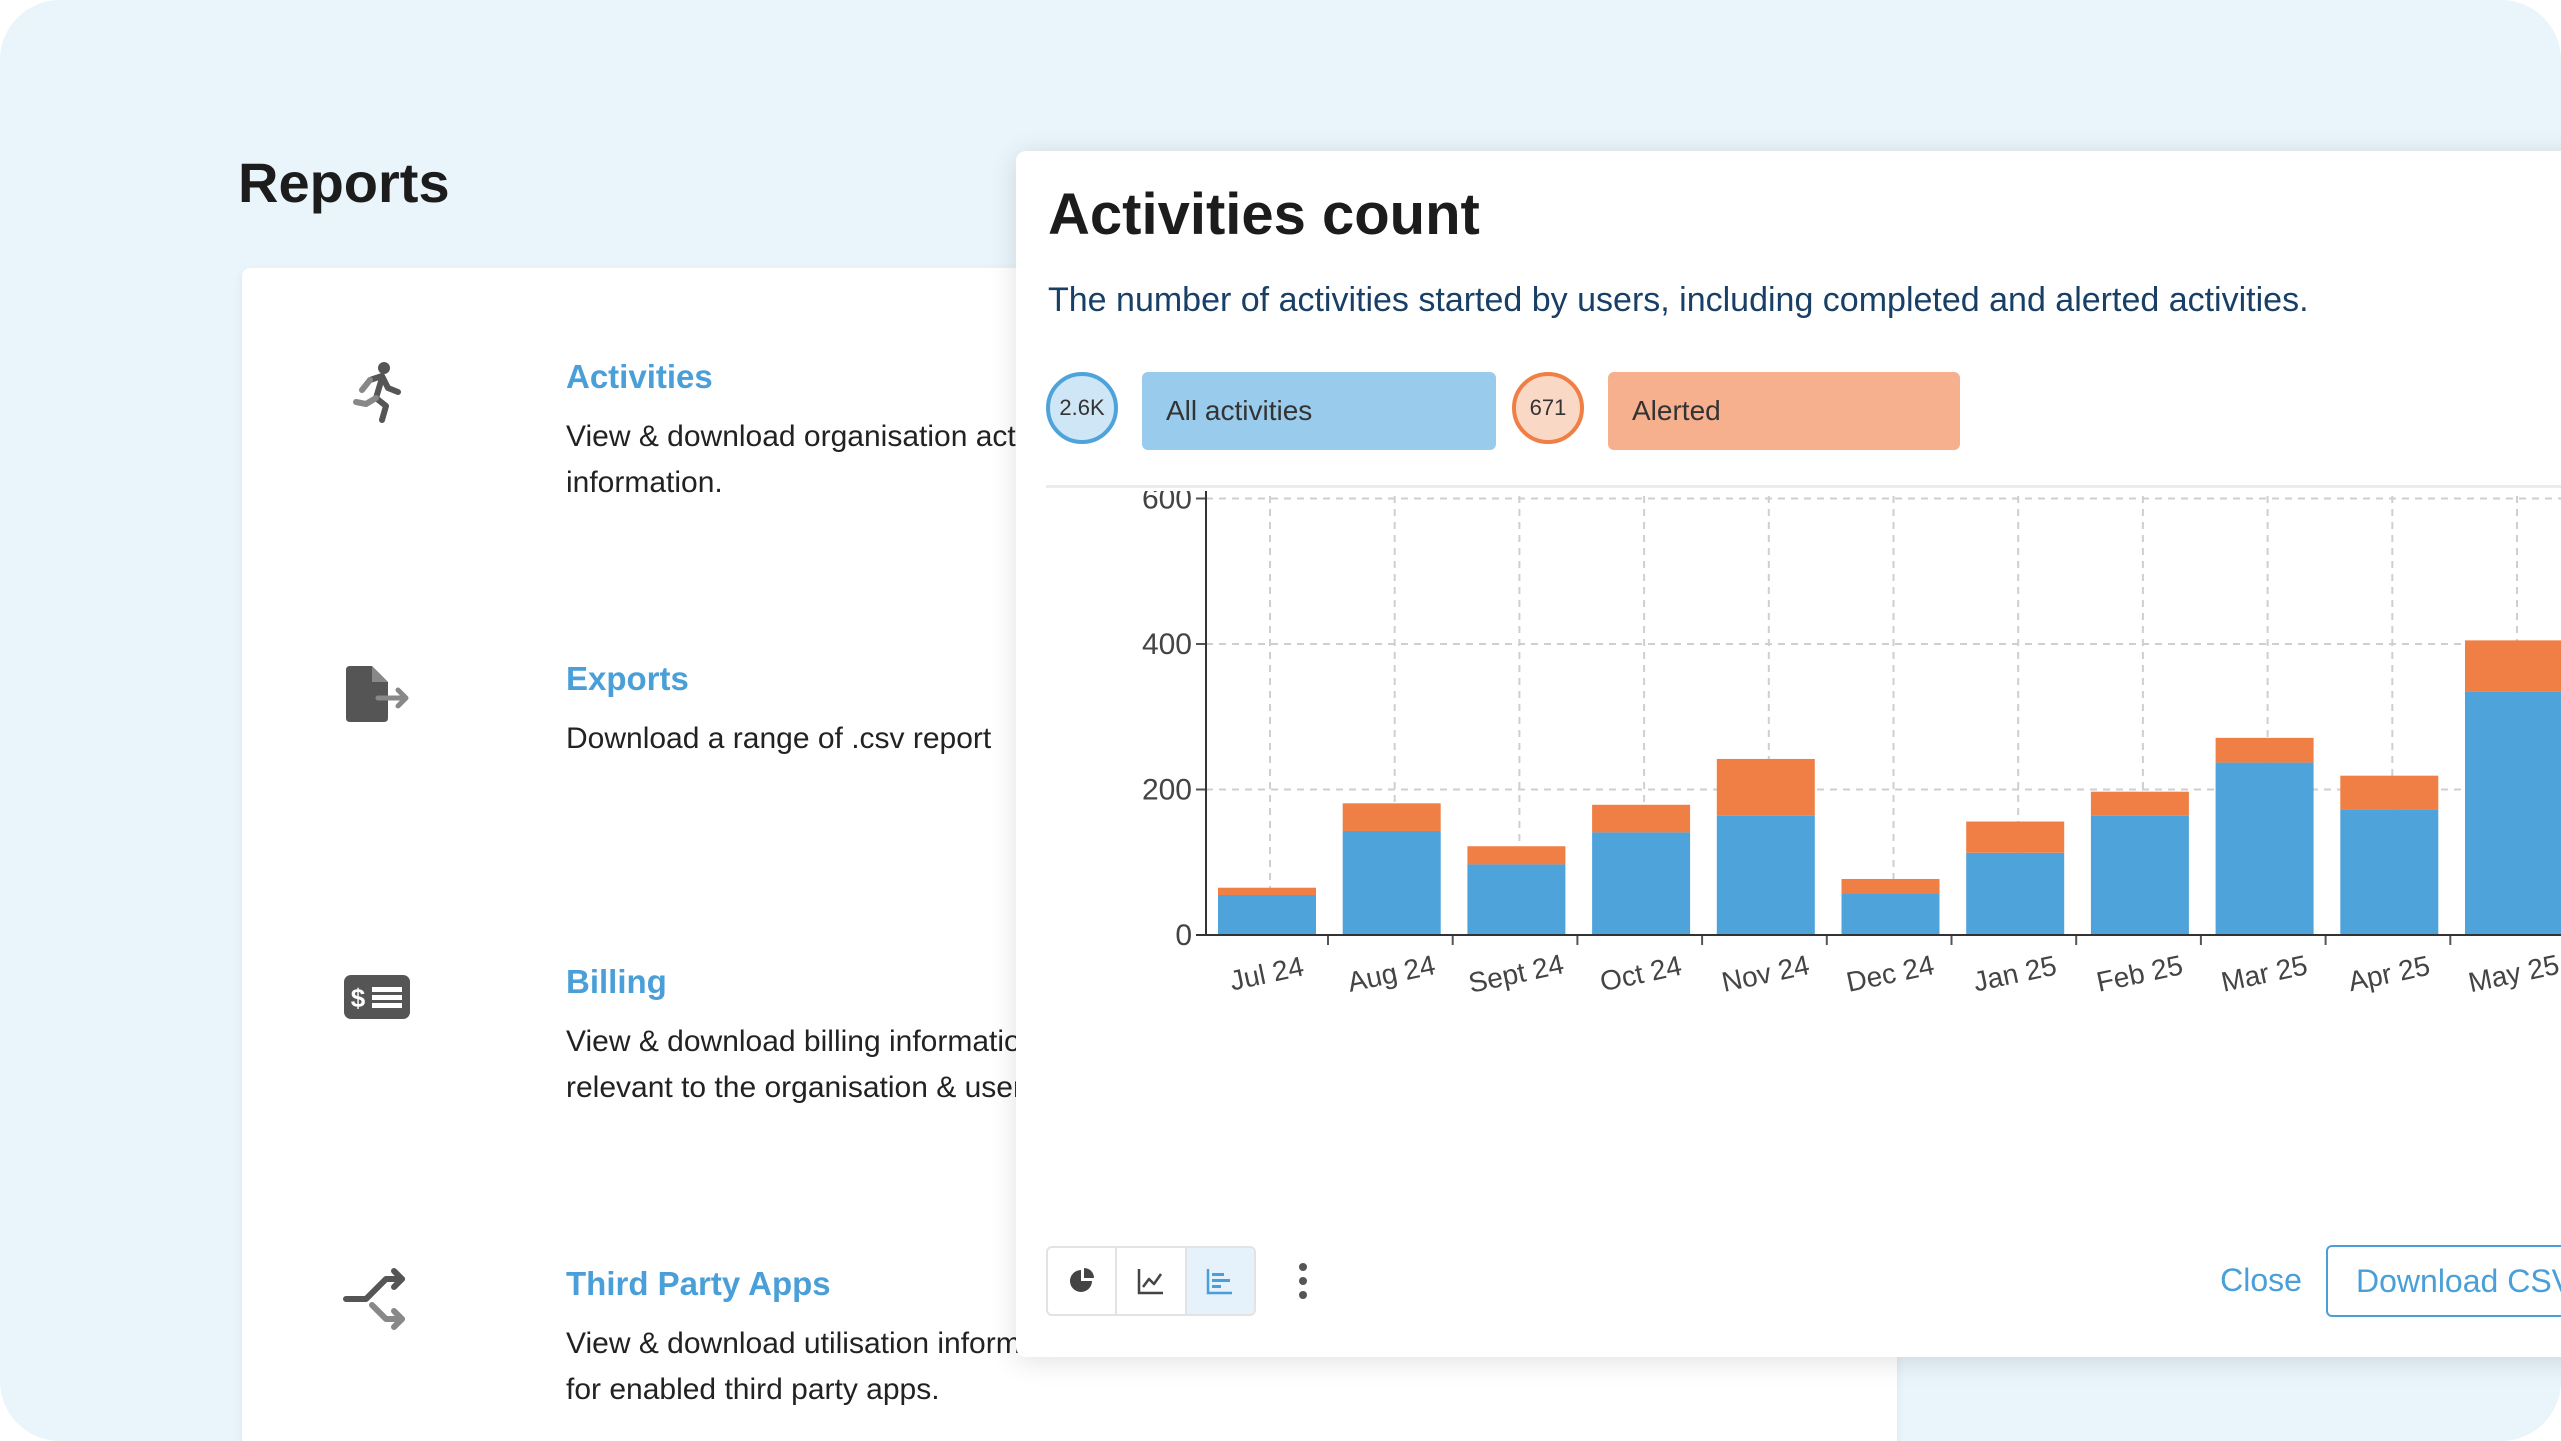 This screenshot has width=2561, height=1441. Describe the element at coordinates (1516, 973) in the screenshot. I see `x-tick-label: Sept 24` at that location.